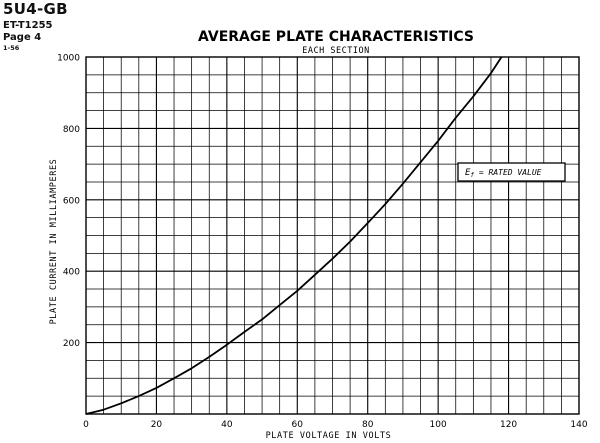 Image resolution: width=600 pixels, height=443 pixels. Describe the element at coordinates (71, 273) in the screenshot. I see `y-tick-label: 400` at that location.